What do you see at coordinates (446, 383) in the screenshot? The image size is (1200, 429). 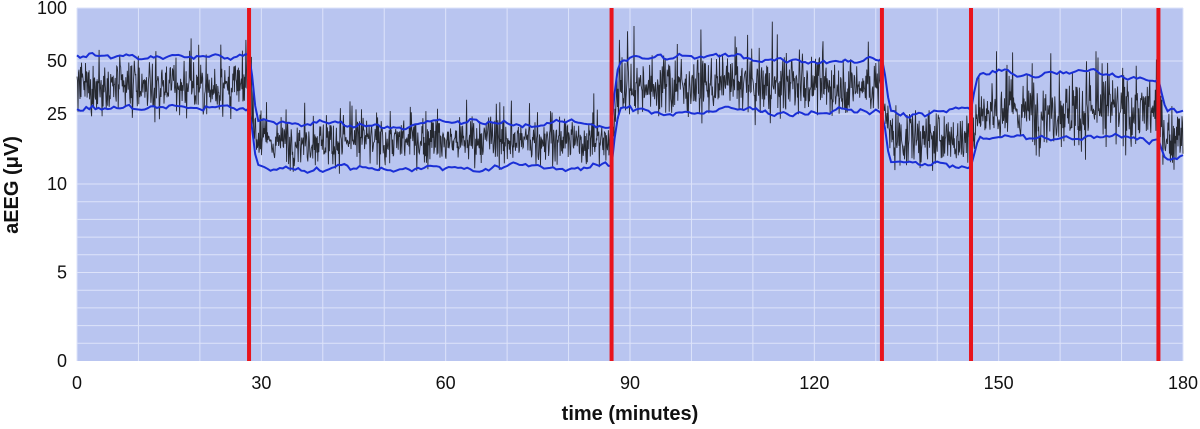 I see `x-tick-label: 60` at bounding box center [446, 383].